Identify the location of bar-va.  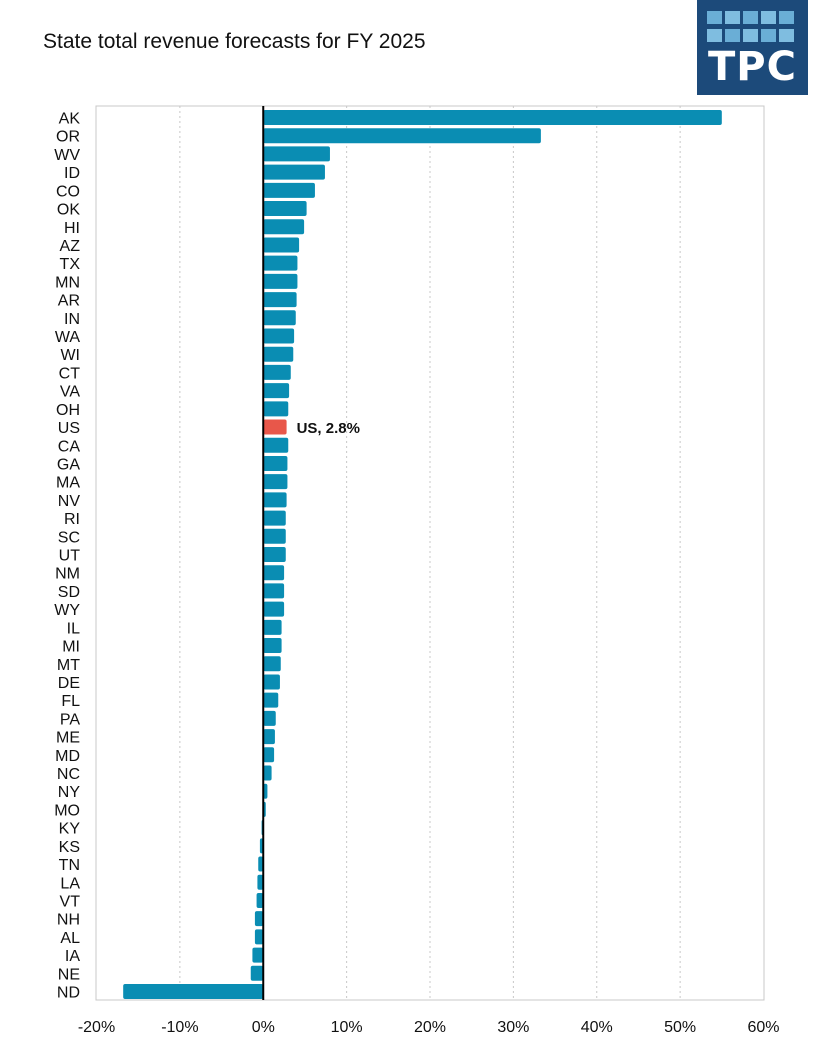
(276, 391).